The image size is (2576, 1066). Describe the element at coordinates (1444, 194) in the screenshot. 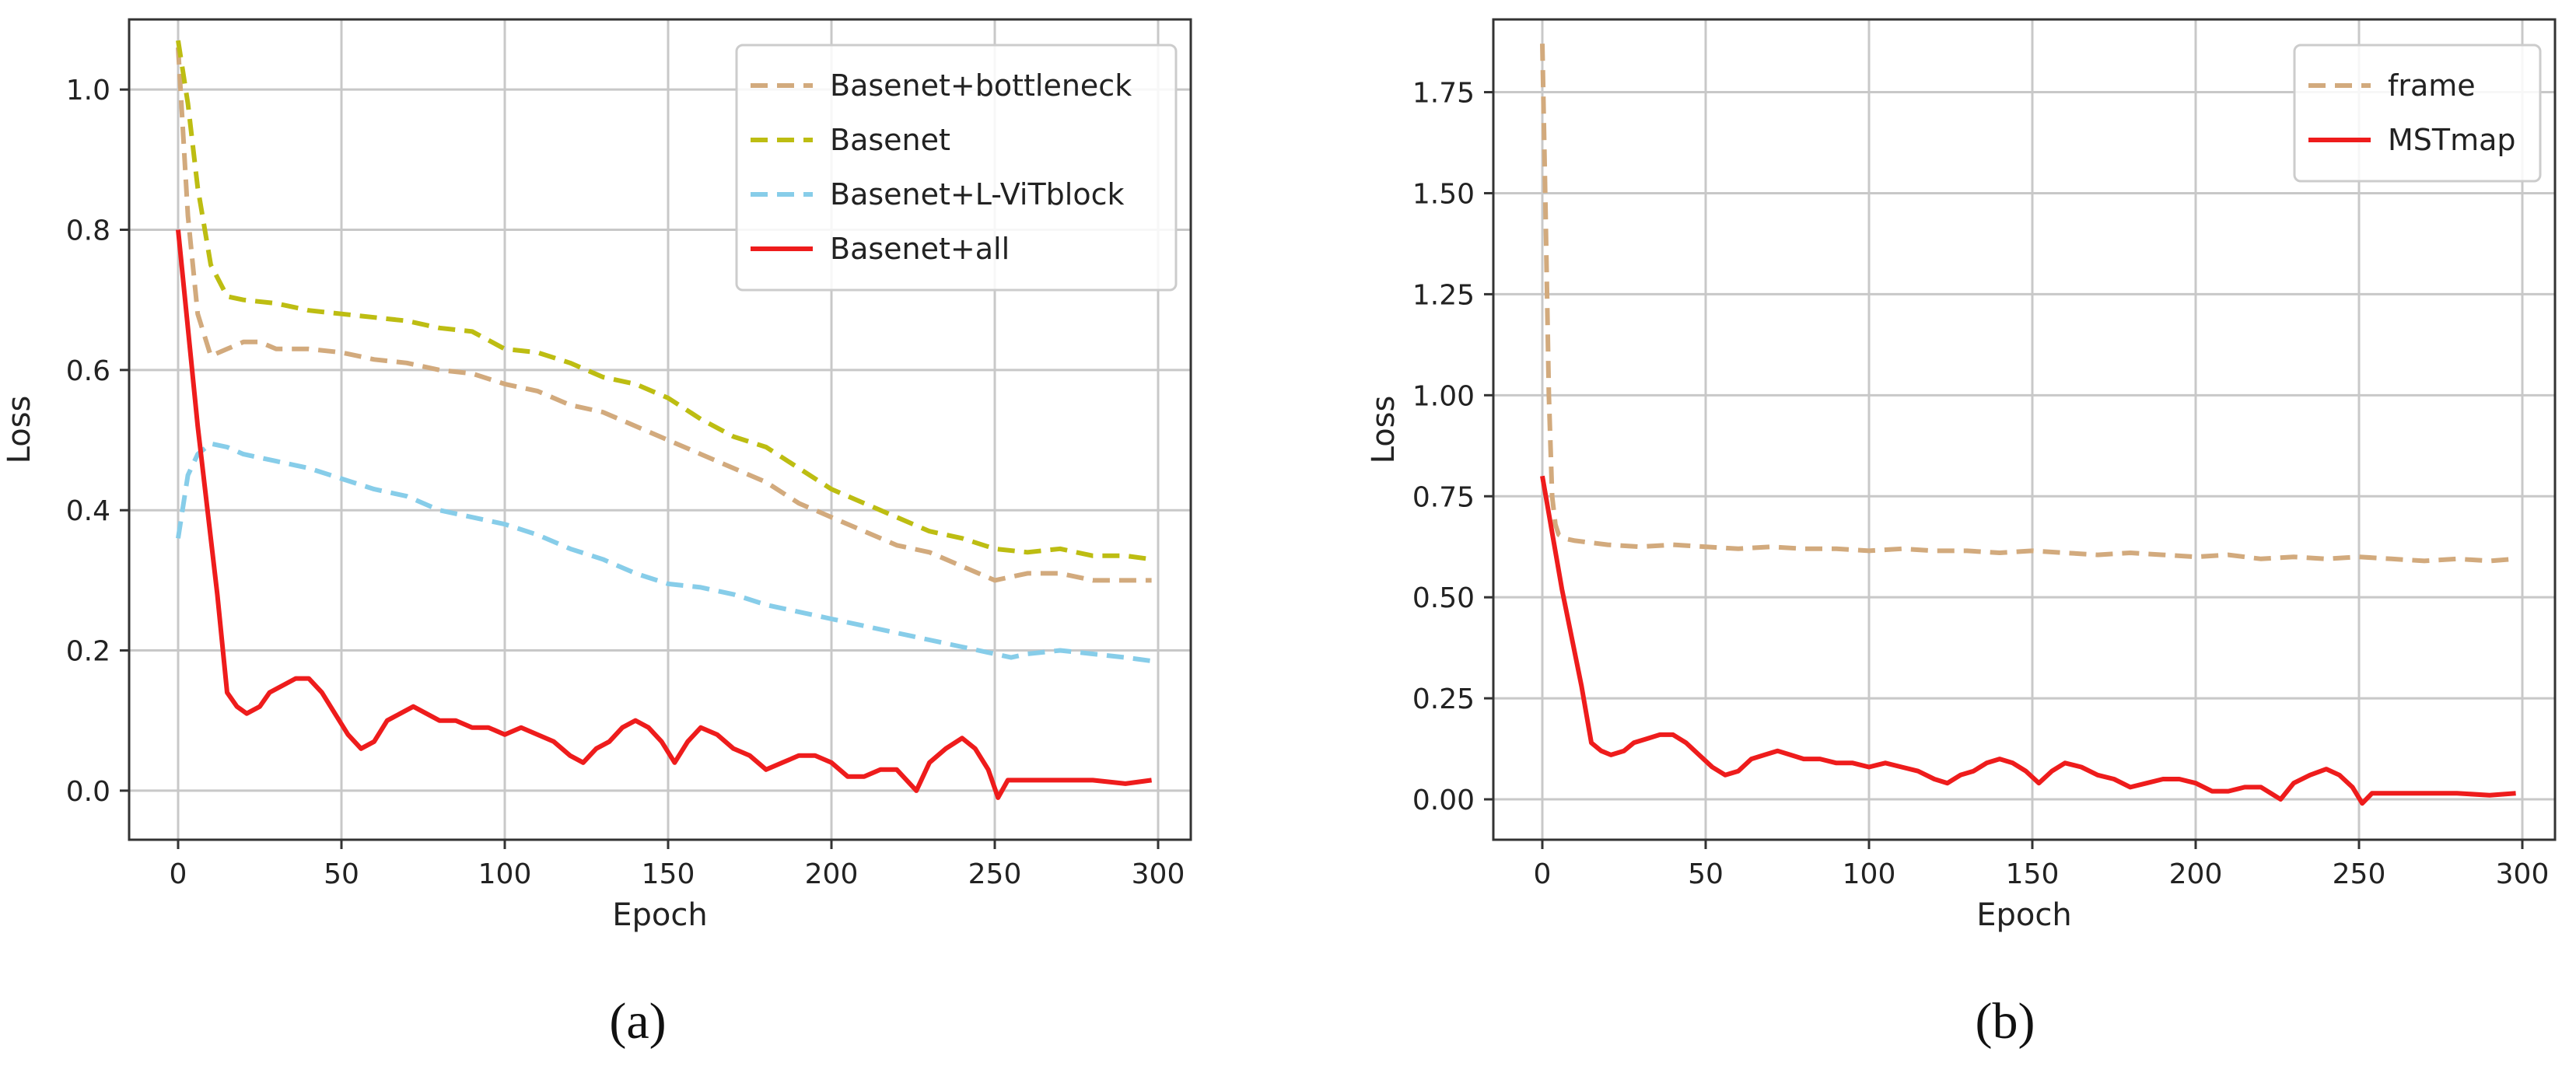

I see `y-tick-label: 1.50` at that location.